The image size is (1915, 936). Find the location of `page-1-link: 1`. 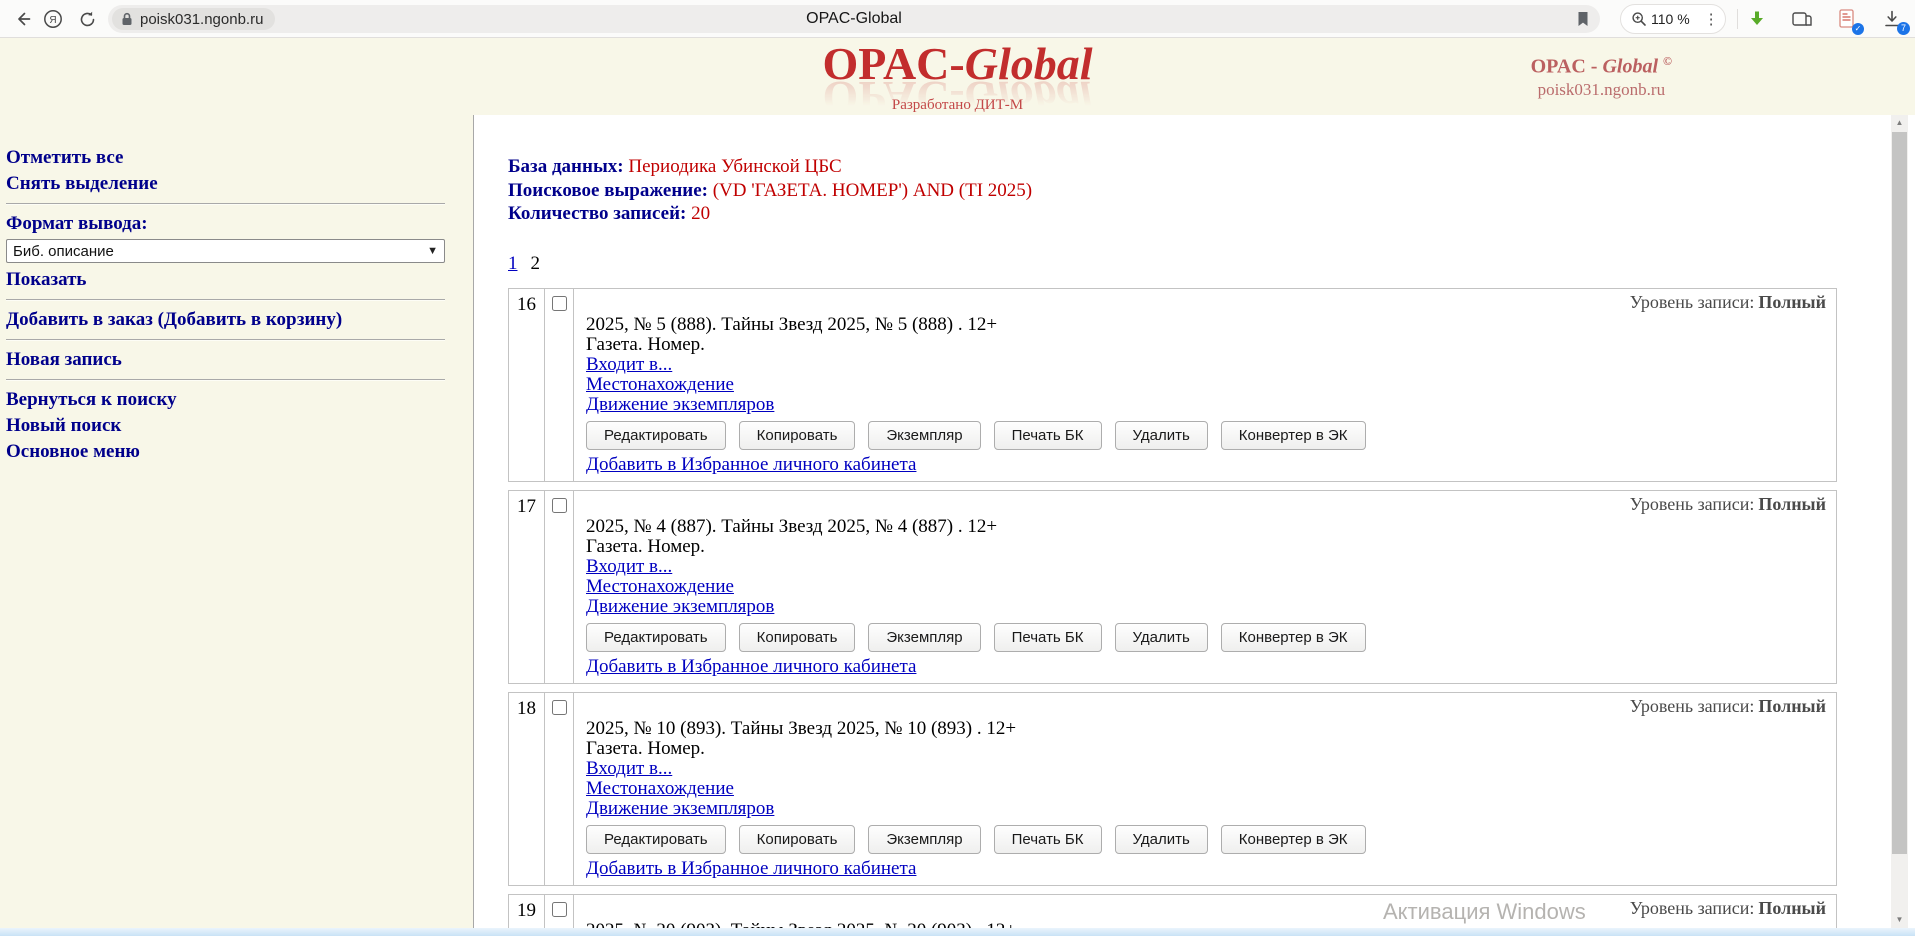

page-1-link: 1 is located at coordinates (513, 263).